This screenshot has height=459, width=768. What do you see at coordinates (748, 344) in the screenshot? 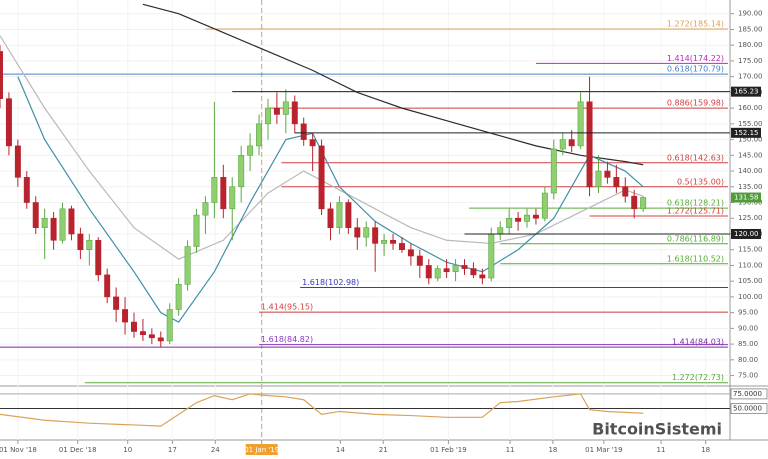
I see `y-tick-label: 85.00` at bounding box center [748, 344].